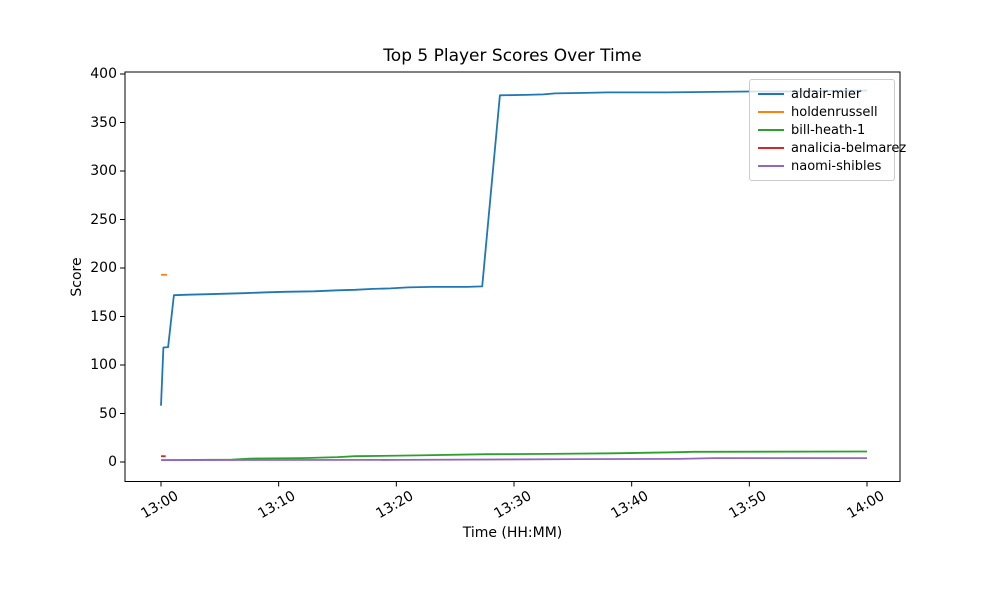  I want to click on legend-entry-holdenrussell: holdenrussell, so click(822, 112).